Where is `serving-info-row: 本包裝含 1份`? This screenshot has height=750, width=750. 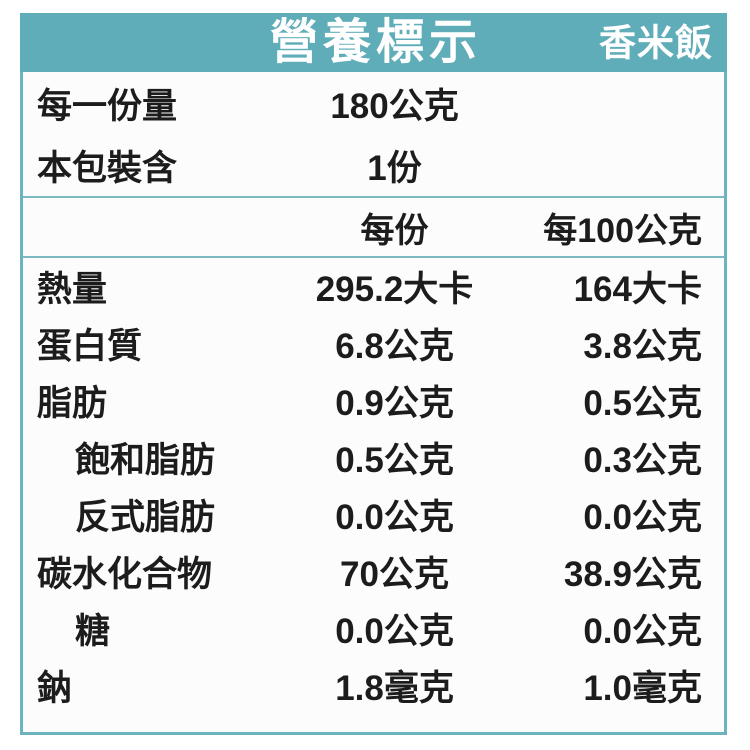
serving-info-row: 本包裝含 1份 is located at coordinates (373, 165).